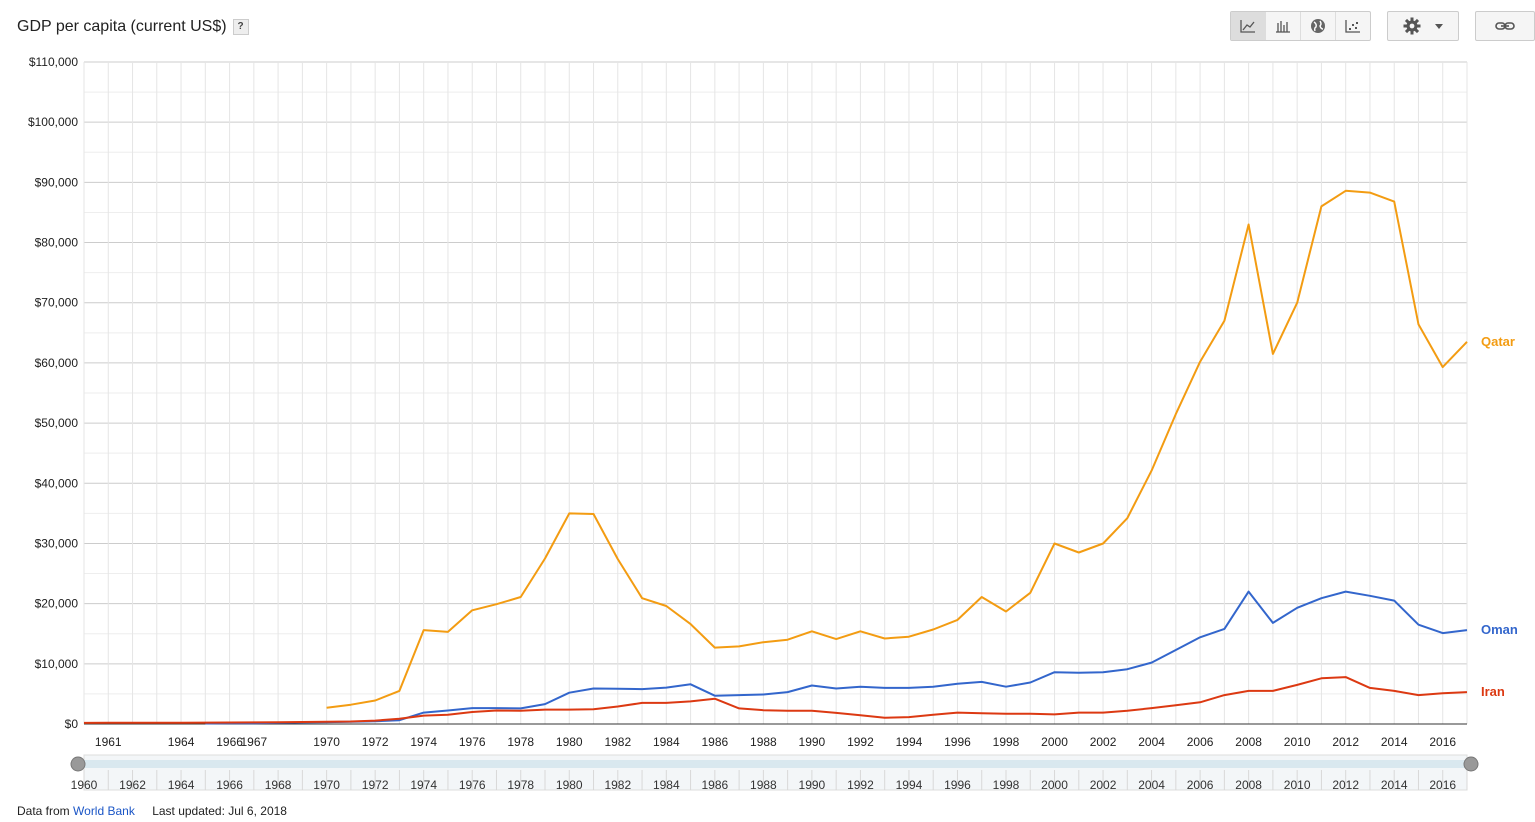 This screenshot has height=822, width=1535. What do you see at coordinates (812, 742) in the screenshot?
I see `x-tick-label: 1990` at bounding box center [812, 742].